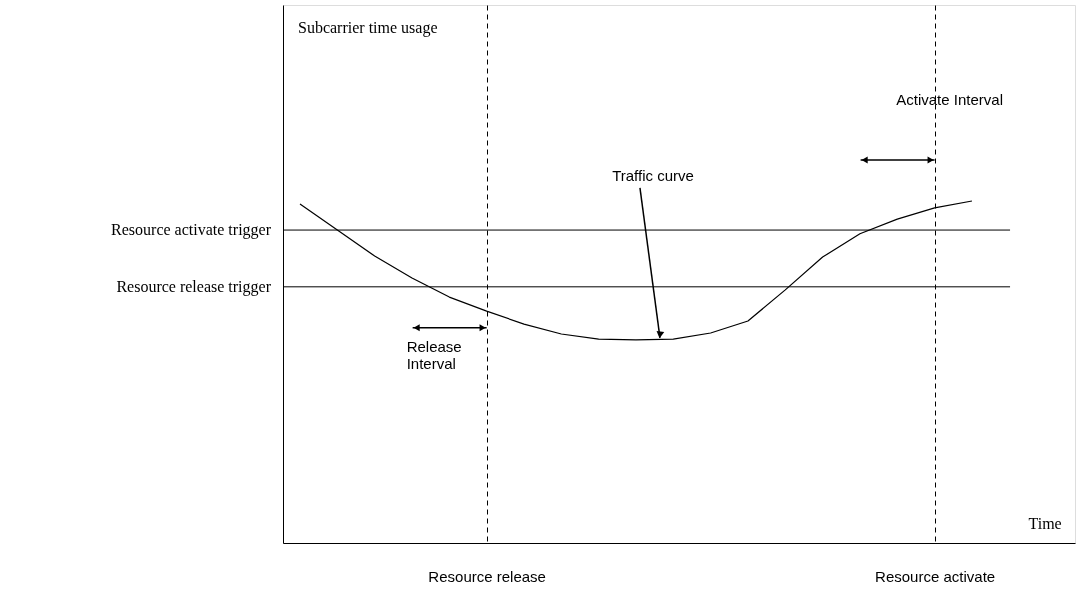 The width and height of the screenshot is (1084, 589). What do you see at coordinates (368, 28) in the screenshot?
I see `text: Subcarrier time usage` at bounding box center [368, 28].